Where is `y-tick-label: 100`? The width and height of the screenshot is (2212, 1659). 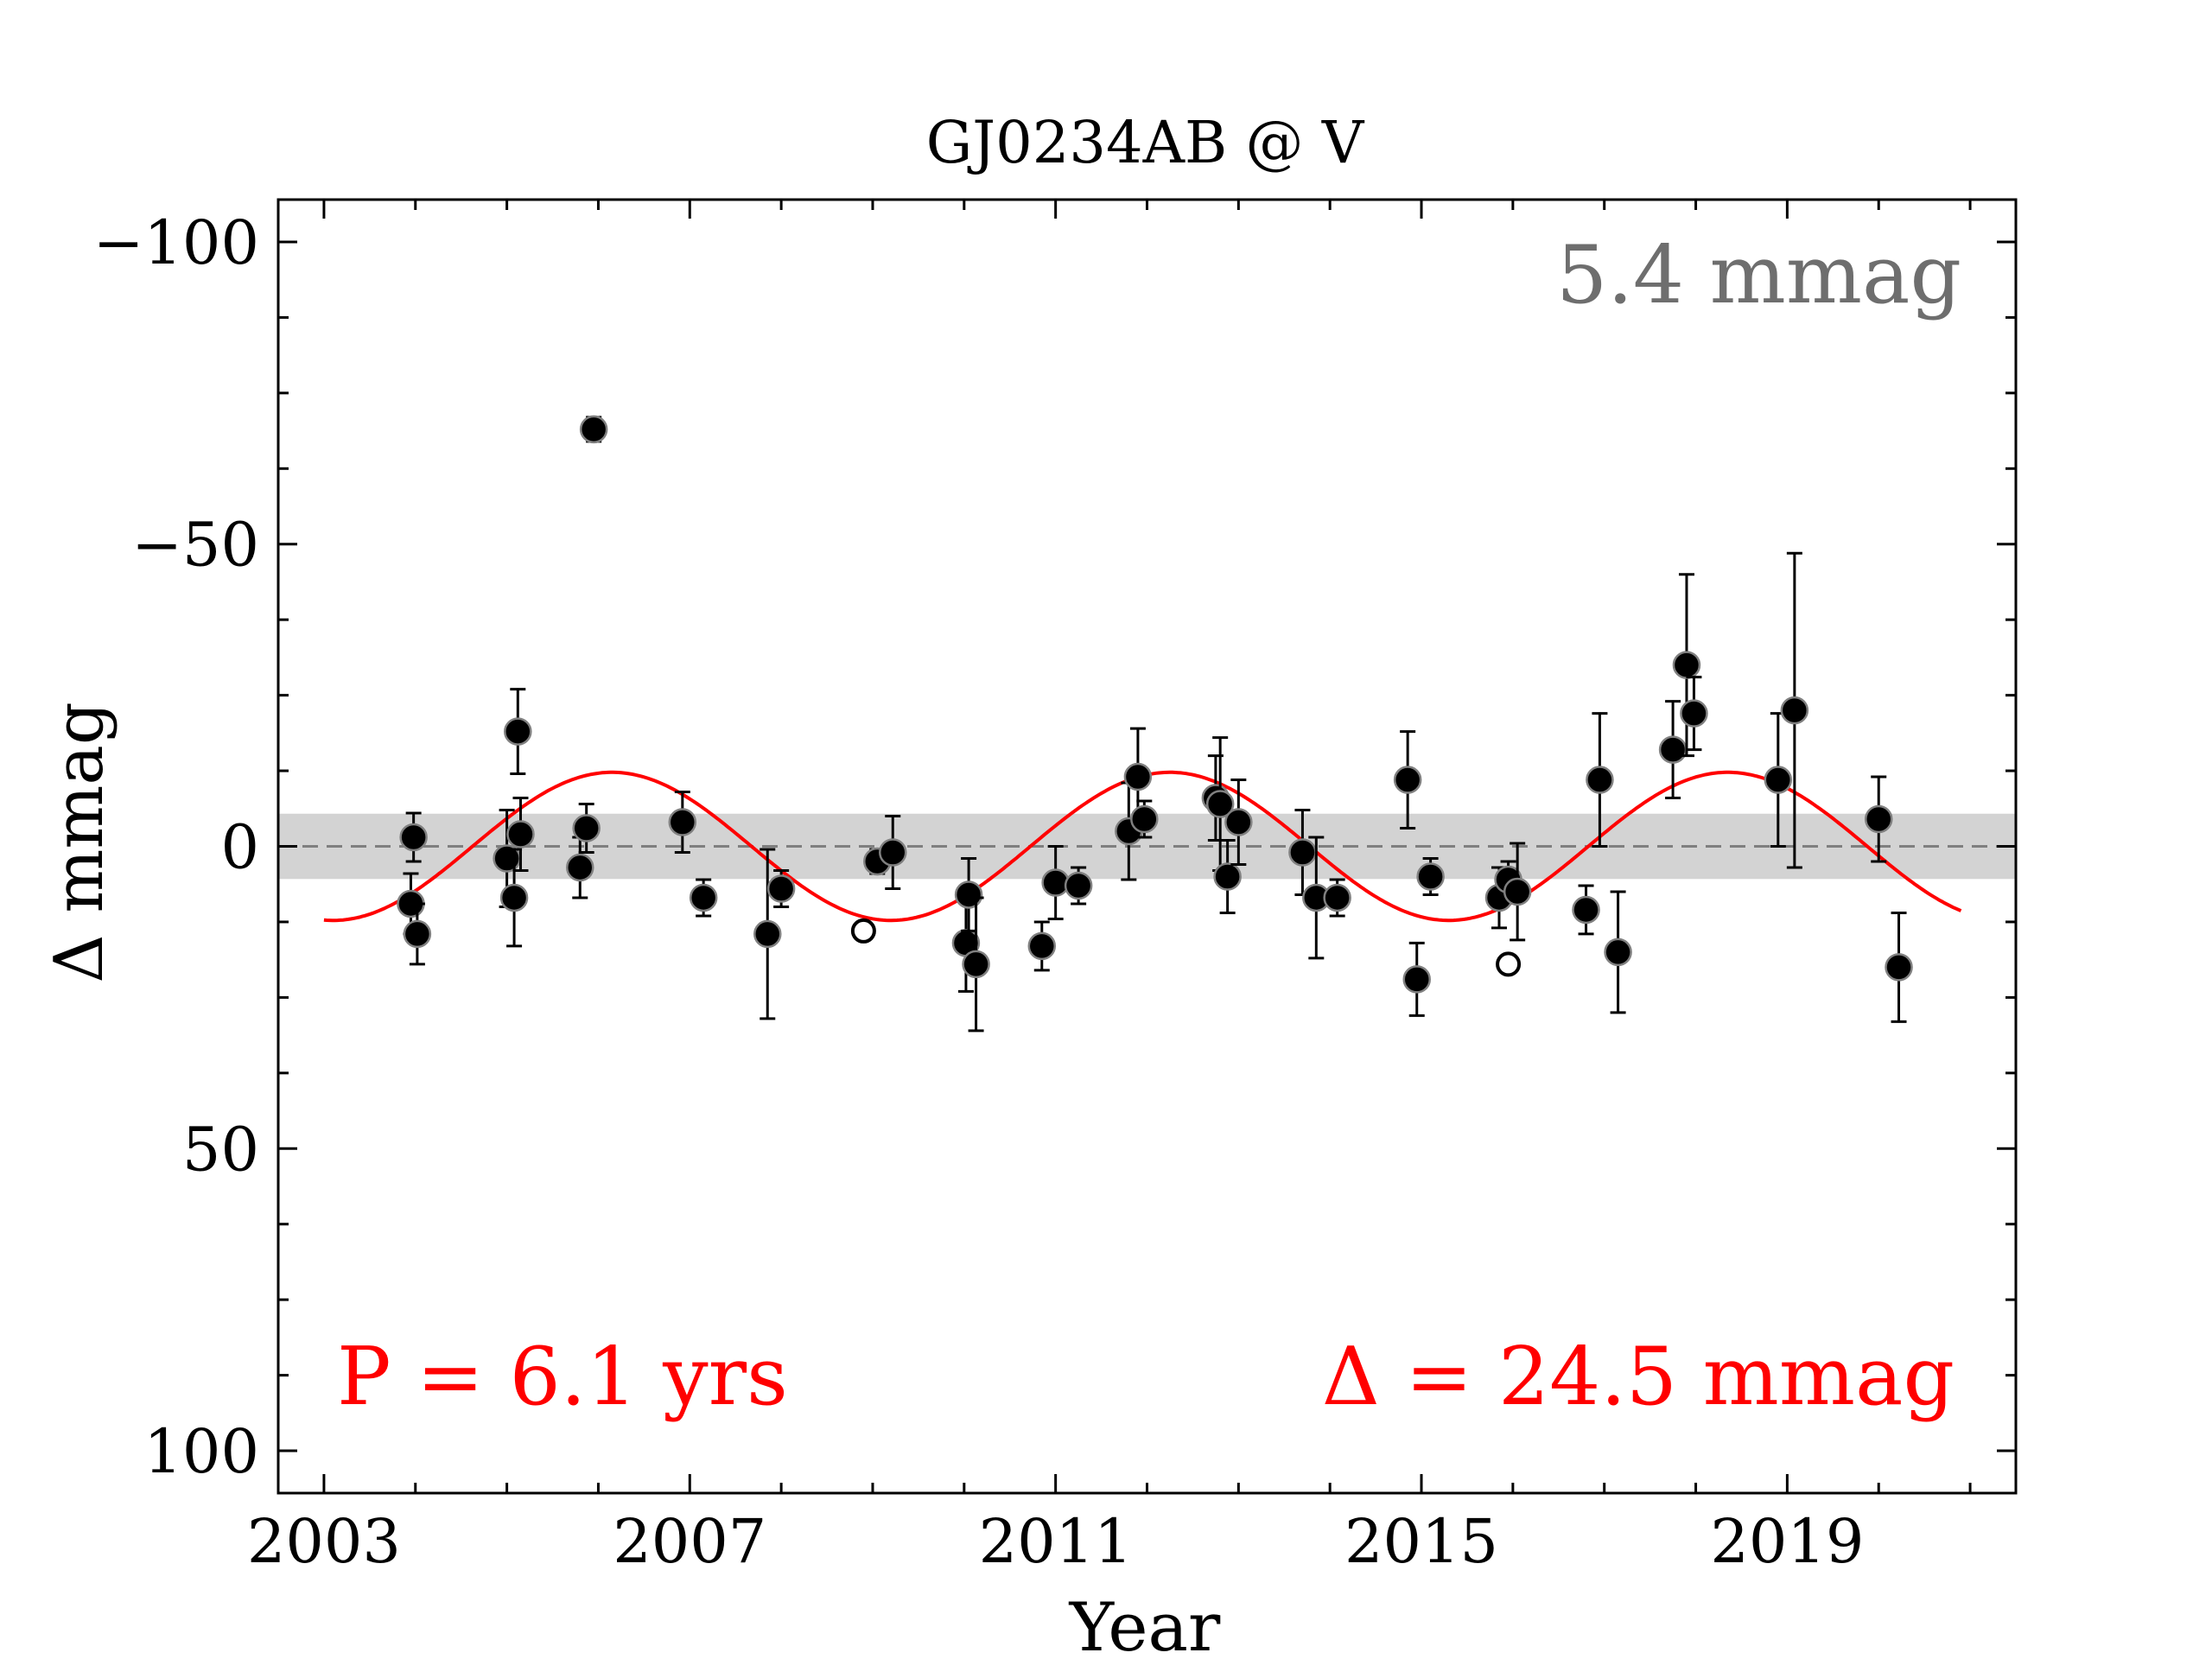
y-tick-label: 100 is located at coordinates (201, 1451).